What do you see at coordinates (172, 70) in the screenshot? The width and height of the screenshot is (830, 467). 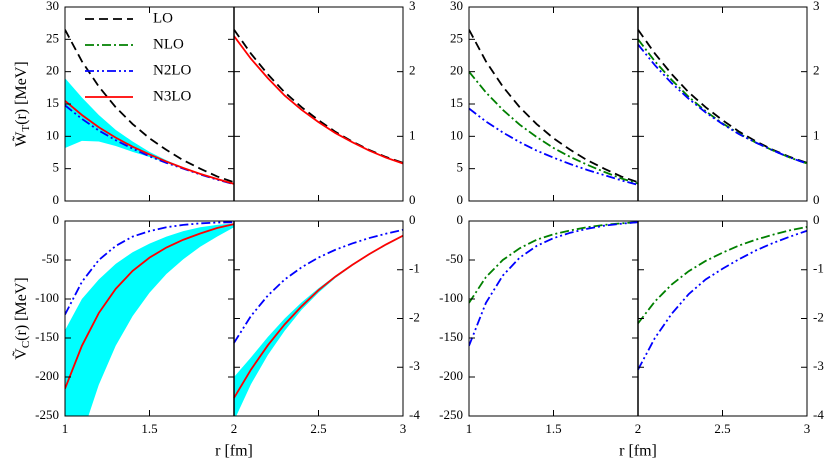 I see `legend-label: N2LO` at bounding box center [172, 70].